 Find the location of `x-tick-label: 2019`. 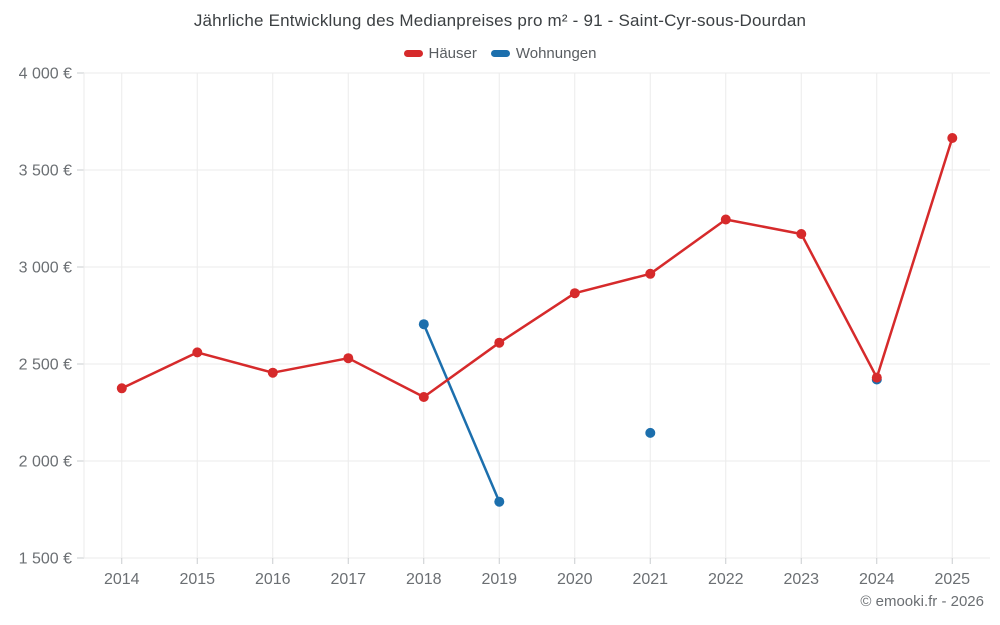

x-tick-label: 2019 is located at coordinates (499, 579).